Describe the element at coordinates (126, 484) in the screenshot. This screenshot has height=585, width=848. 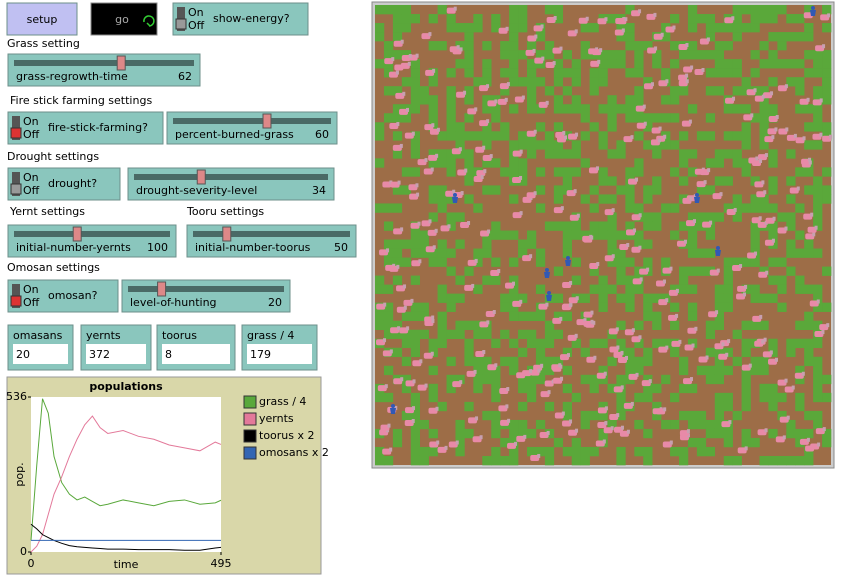
I see `series-line` at that location.